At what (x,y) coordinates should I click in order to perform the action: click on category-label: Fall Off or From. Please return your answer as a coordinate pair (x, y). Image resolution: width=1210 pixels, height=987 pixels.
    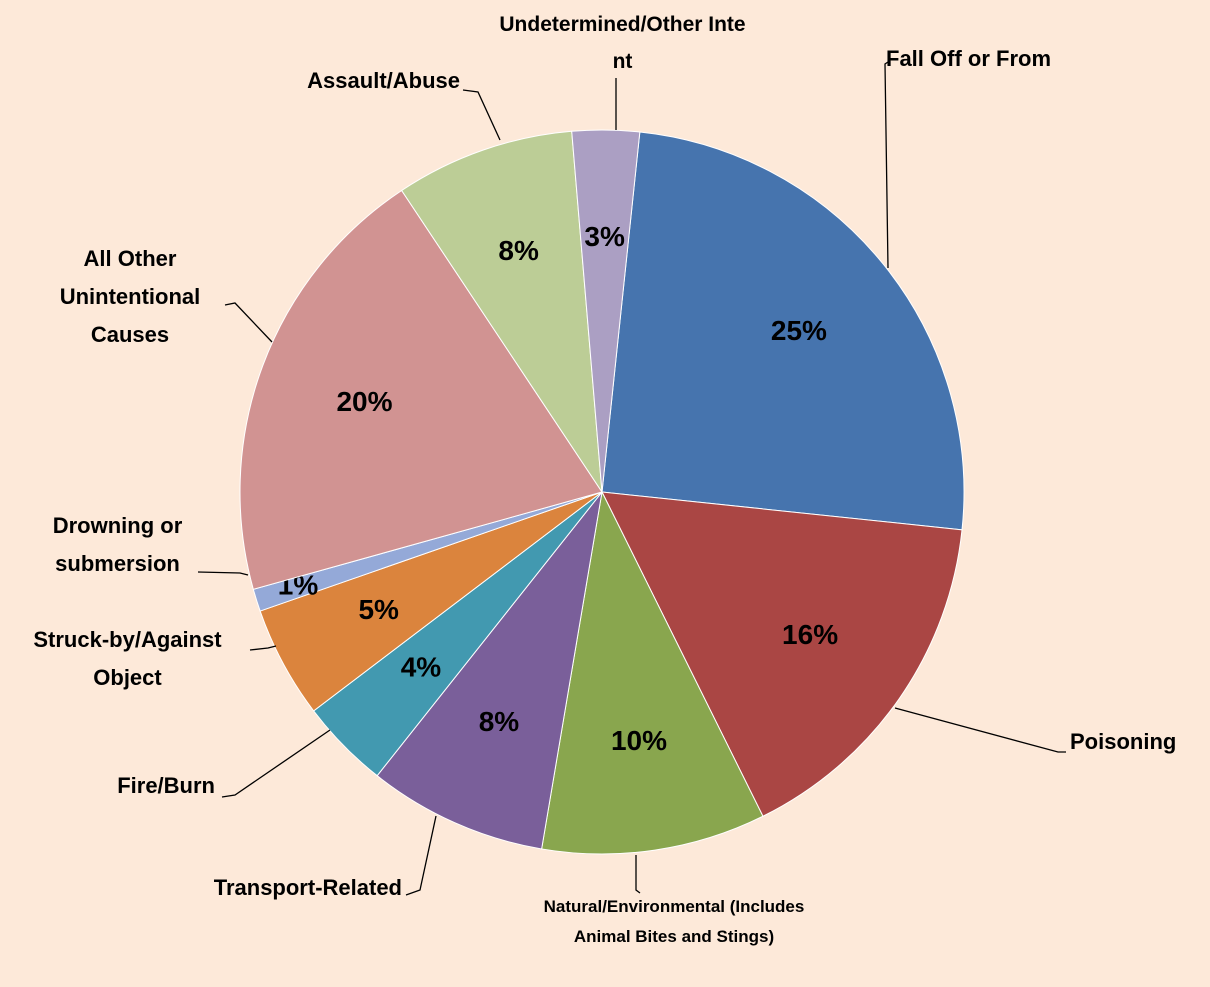
    Looking at the image, I should click on (968, 58).